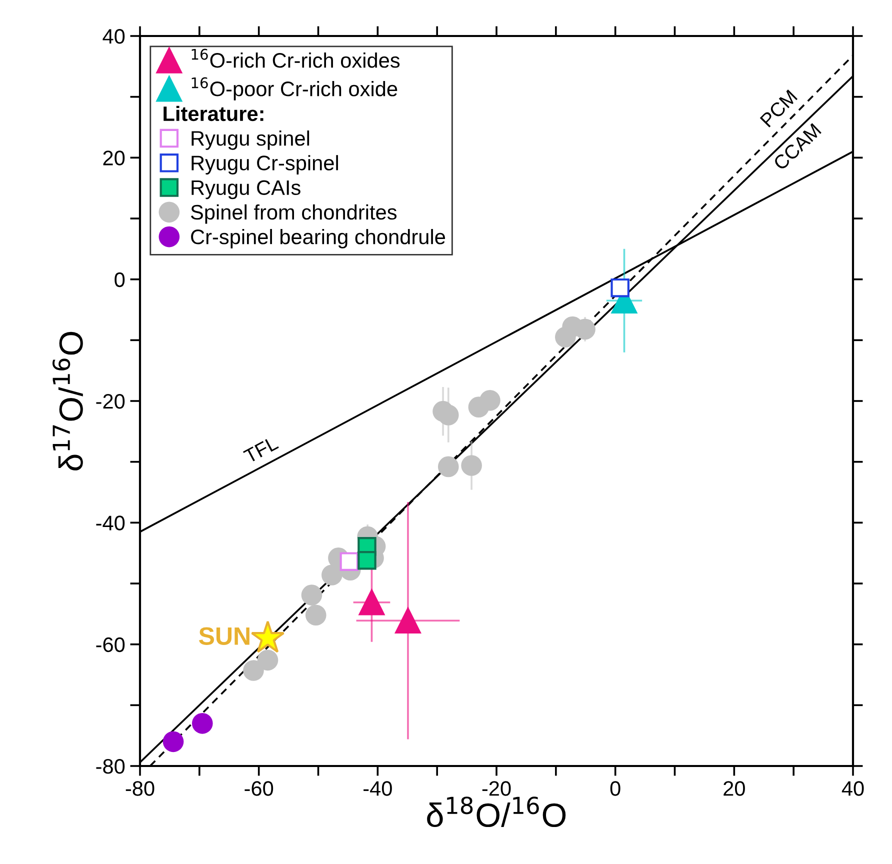 The width and height of the screenshot is (892, 864). Describe the element at coordinates (378, 788) in the screenshot. I see `x-tick-label: -40` at that location.